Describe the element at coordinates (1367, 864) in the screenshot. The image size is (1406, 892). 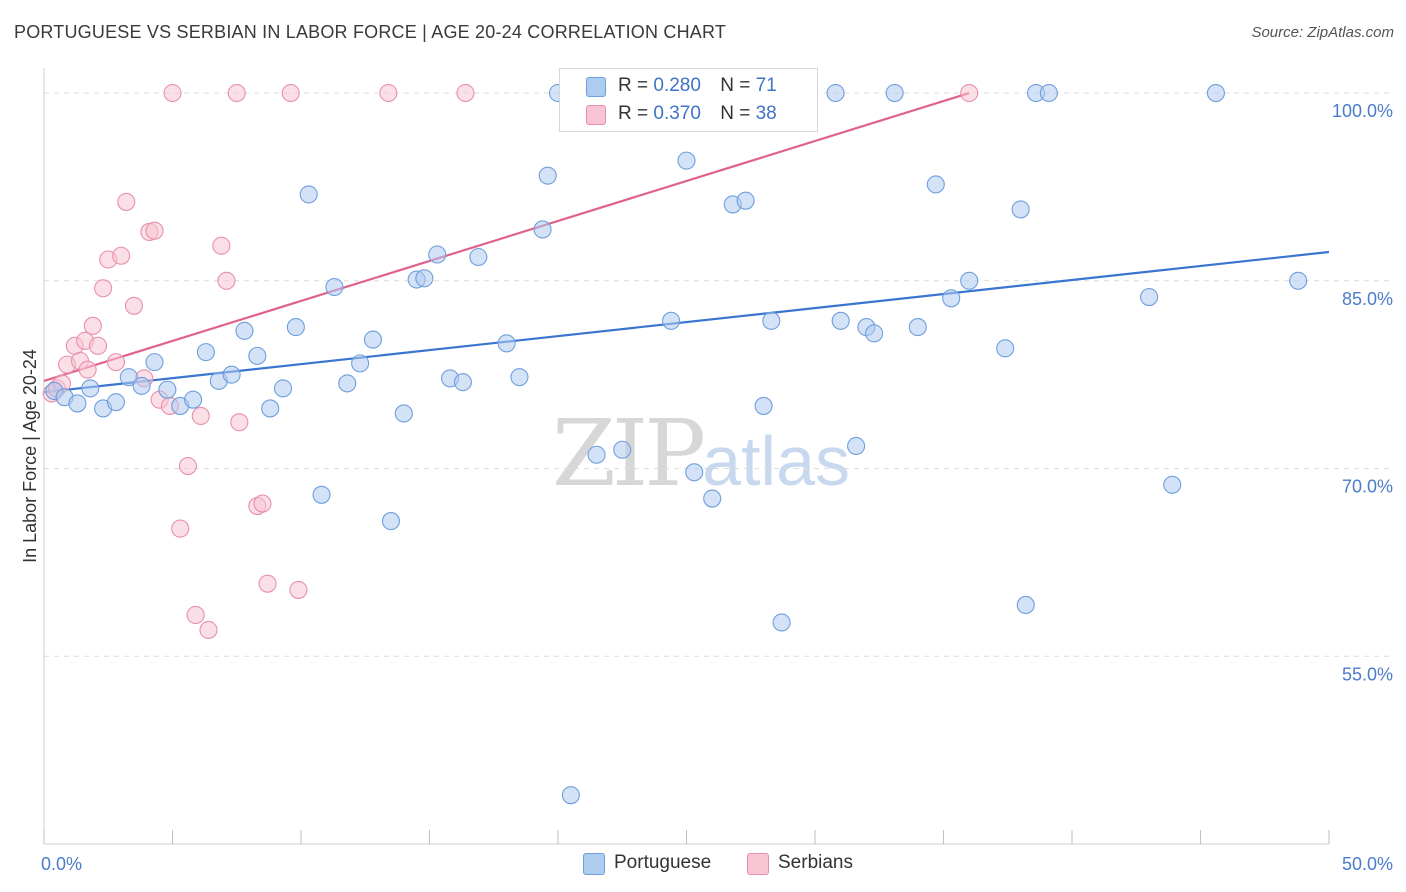
I see `x-tick-label: 50.0%` at that location.